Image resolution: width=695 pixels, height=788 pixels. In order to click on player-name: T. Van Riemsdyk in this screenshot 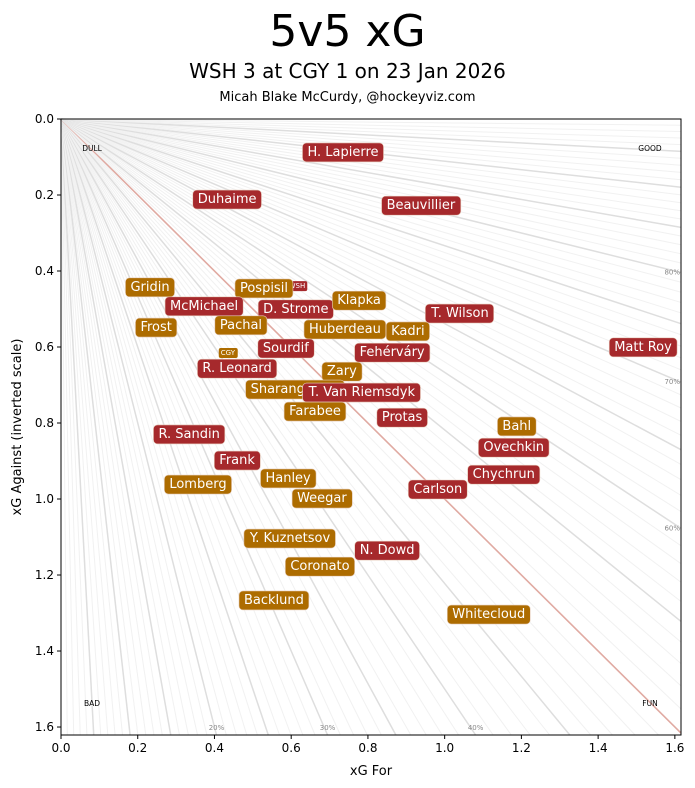, I will do `click(362, 392)`.